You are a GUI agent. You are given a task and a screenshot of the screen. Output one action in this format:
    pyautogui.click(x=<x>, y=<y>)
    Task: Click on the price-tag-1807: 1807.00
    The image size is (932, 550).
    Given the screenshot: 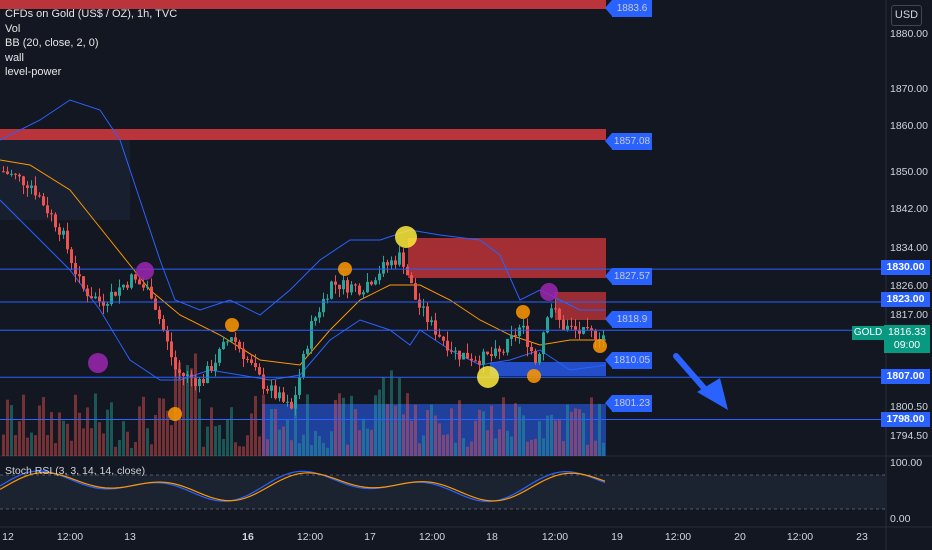 What is the action you would take?
    pyautogui.click(x=905, y=376)
    